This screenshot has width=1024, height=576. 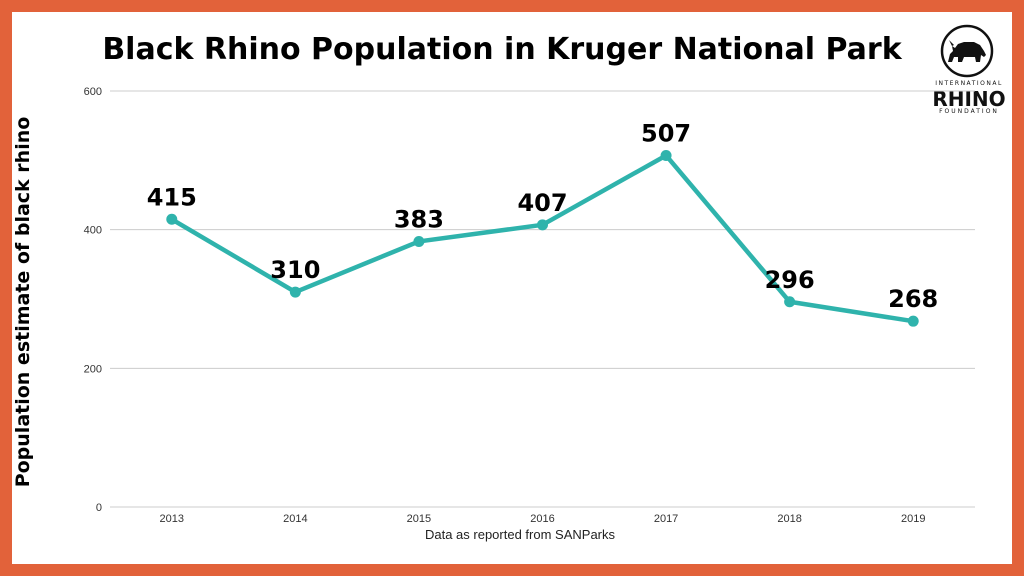 I want to click on y-tick-label: 400, so click(x=93, y=231).